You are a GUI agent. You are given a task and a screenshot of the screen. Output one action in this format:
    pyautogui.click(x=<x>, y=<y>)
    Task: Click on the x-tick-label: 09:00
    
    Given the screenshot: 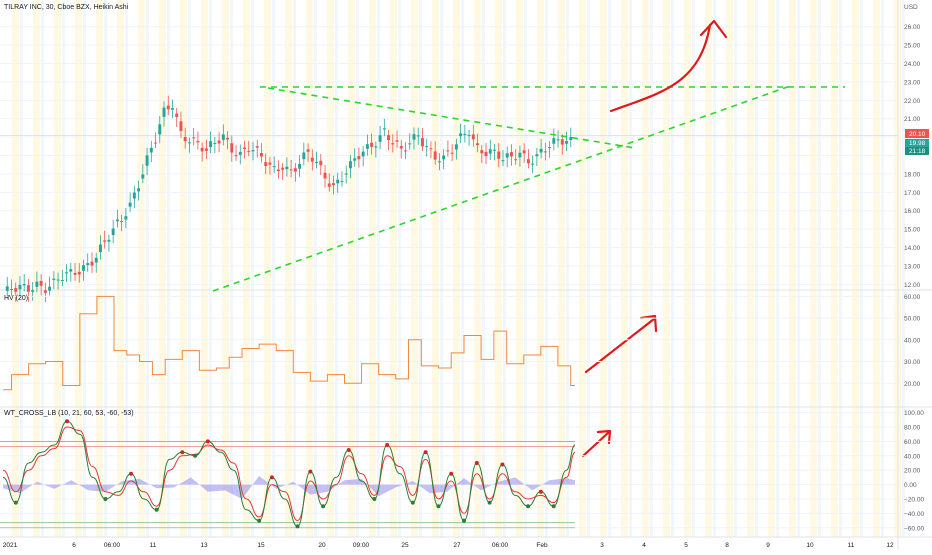 What is the action you would take?
    pyautogui.click(x=361, y=545)
    